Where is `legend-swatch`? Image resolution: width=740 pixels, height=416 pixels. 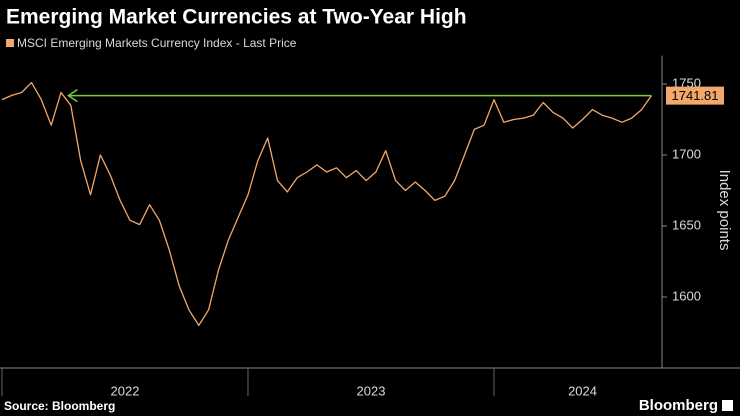
legend-swatch is located at coordinates (10, 43).